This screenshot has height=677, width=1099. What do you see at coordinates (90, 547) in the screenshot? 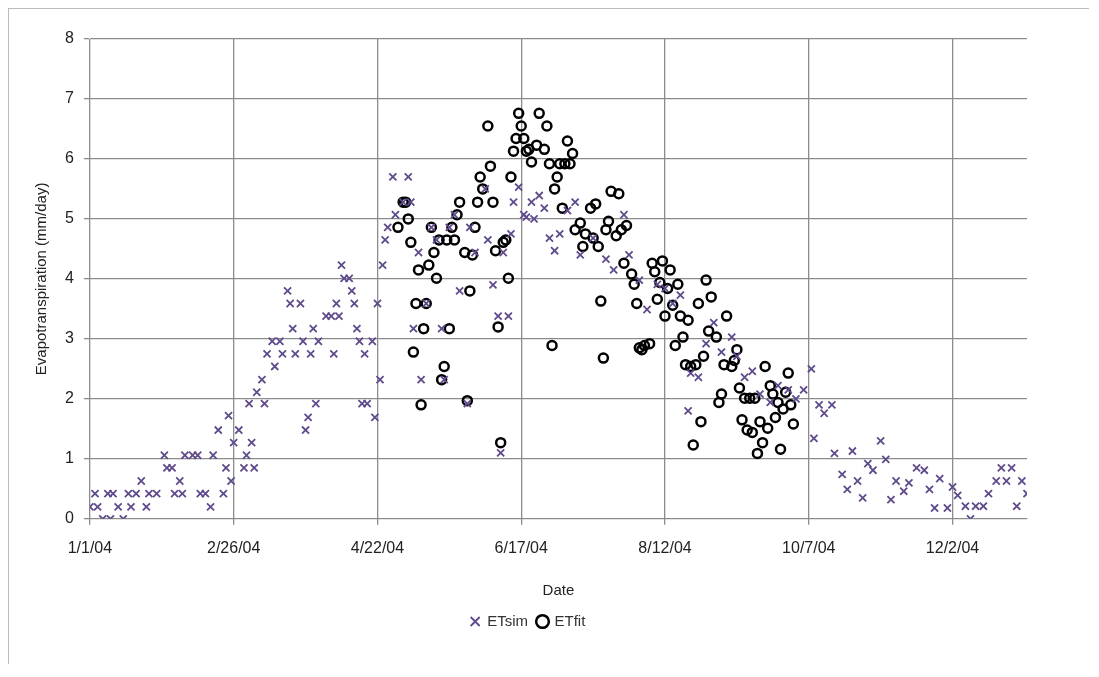
I see `x-tick-label: 1/1/04` at bounding box center [90, 547].